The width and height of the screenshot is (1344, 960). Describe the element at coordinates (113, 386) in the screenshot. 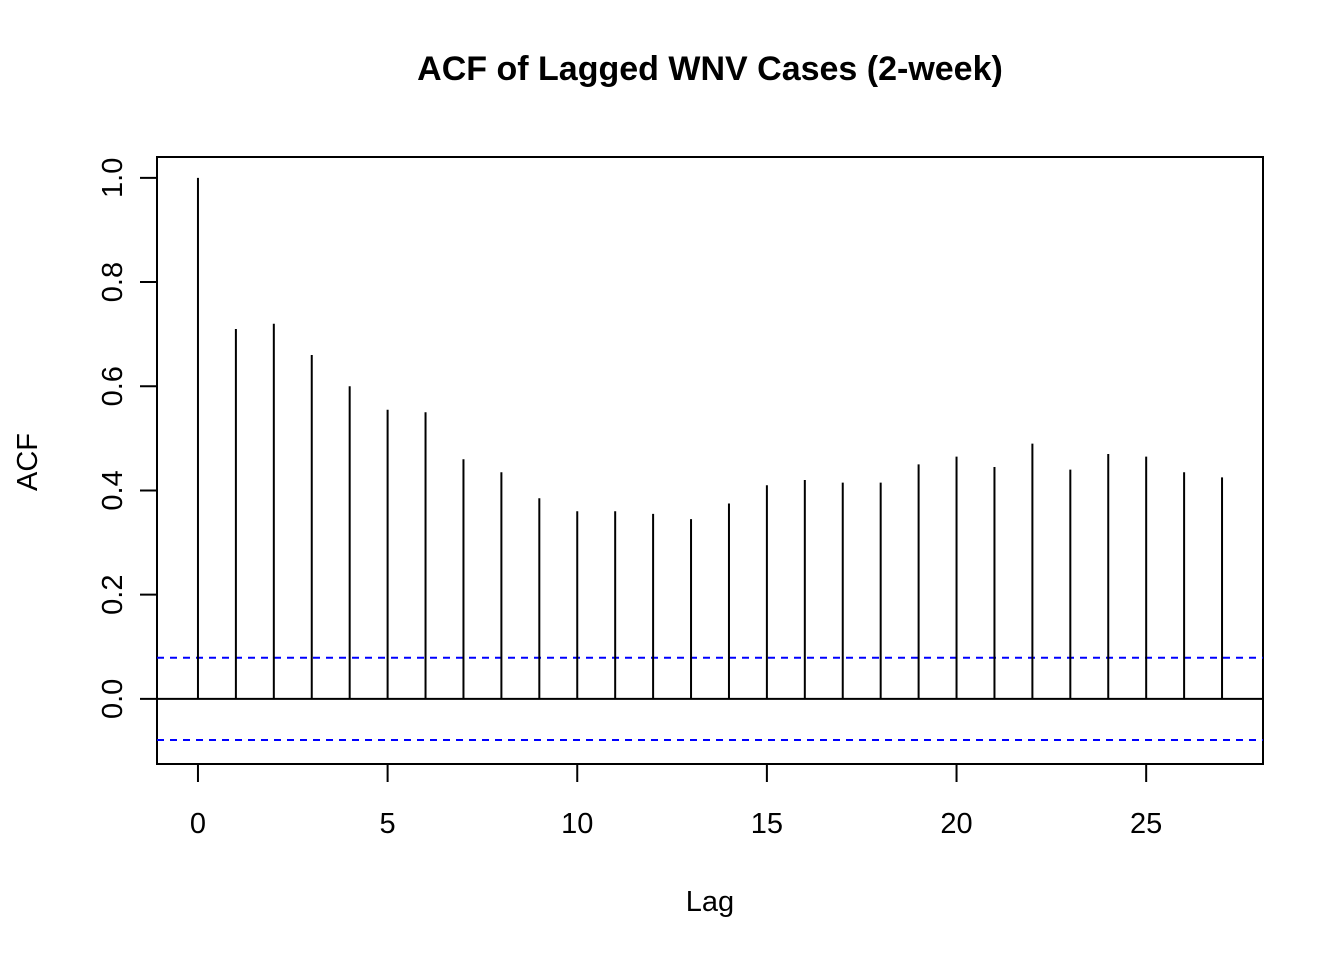

I see `y-tick-label: 0.6` at that location.